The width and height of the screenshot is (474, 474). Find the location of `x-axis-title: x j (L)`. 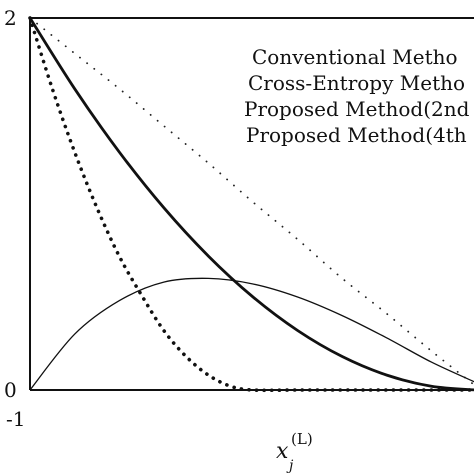

x-axis-title: x j (L) is located at coordinates (294, 452).